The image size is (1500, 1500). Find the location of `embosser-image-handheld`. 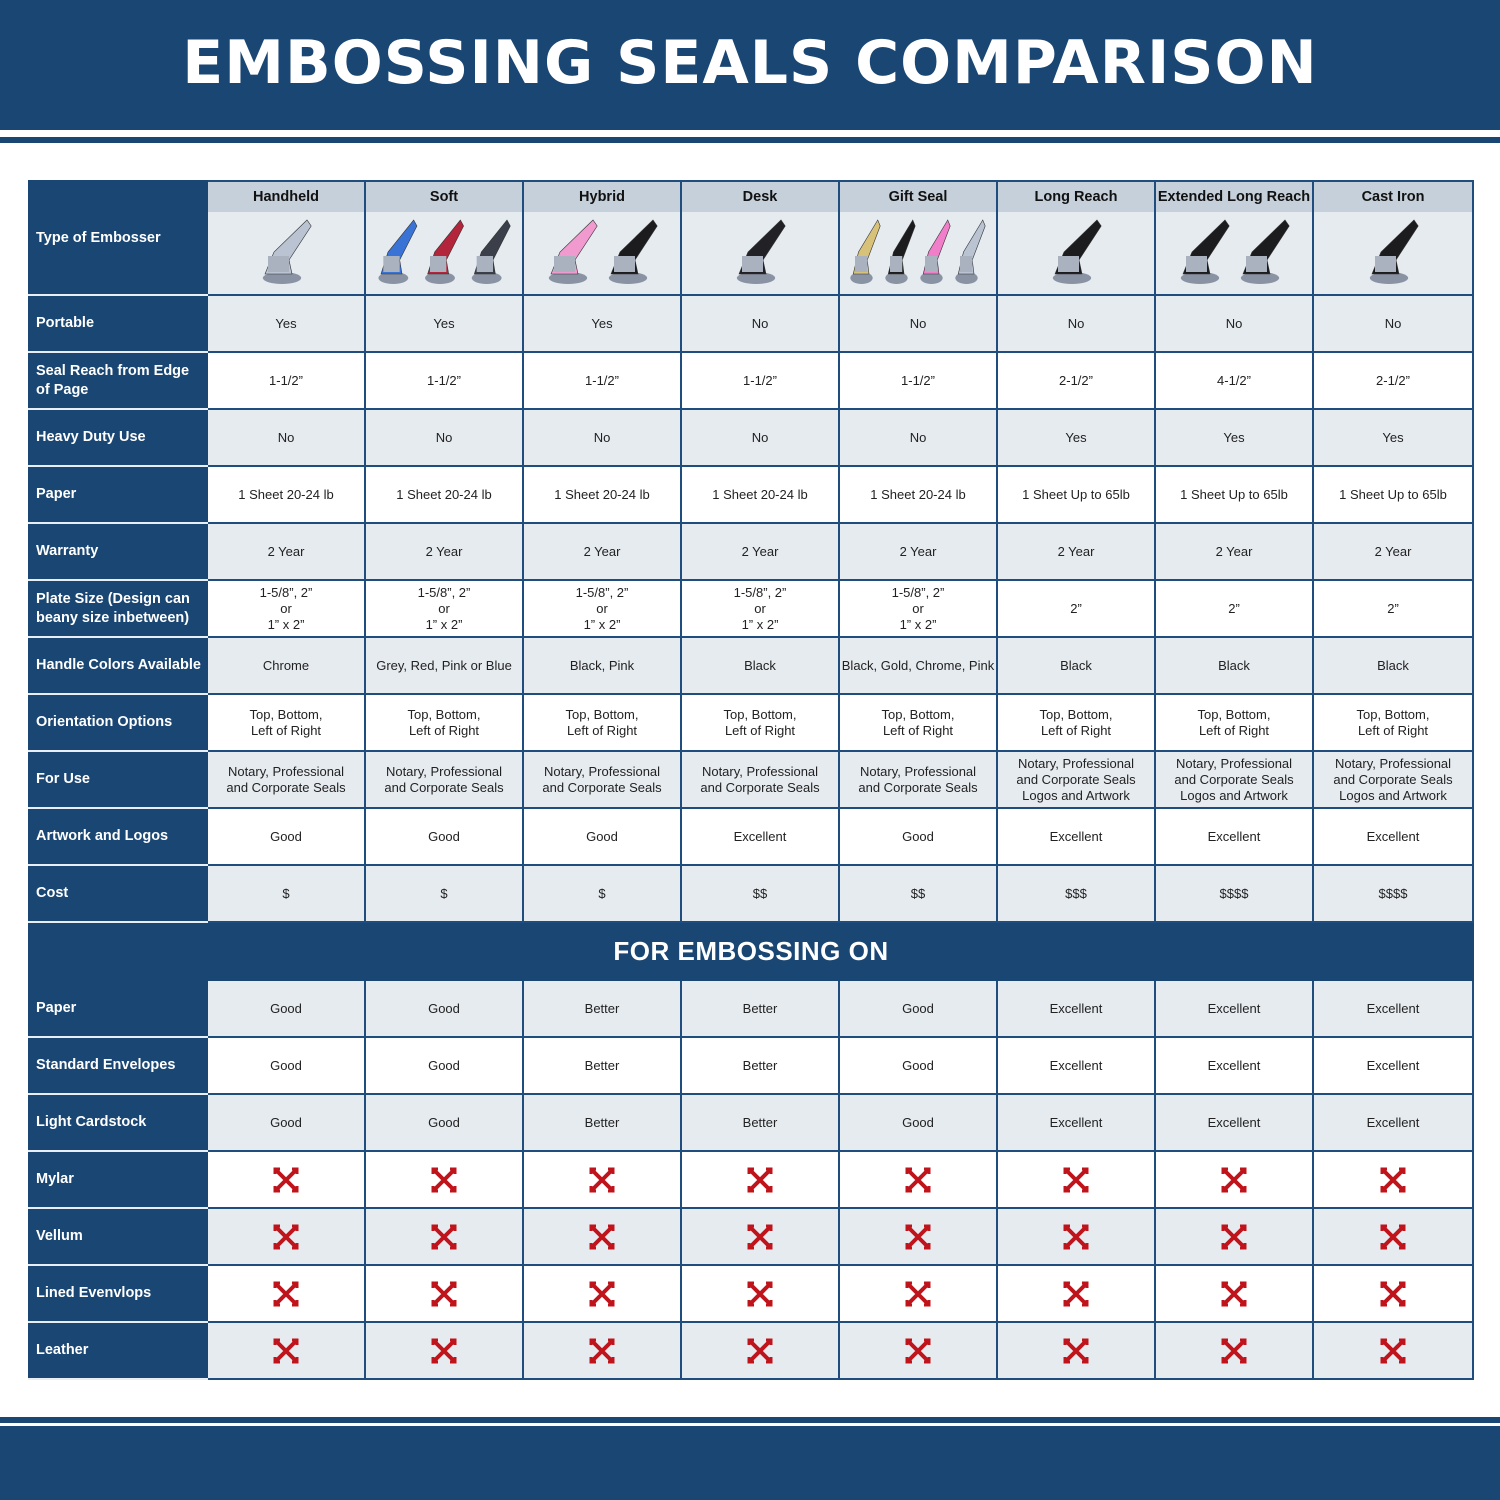

embosser-image-handheld is located at coordinates (286, 254).